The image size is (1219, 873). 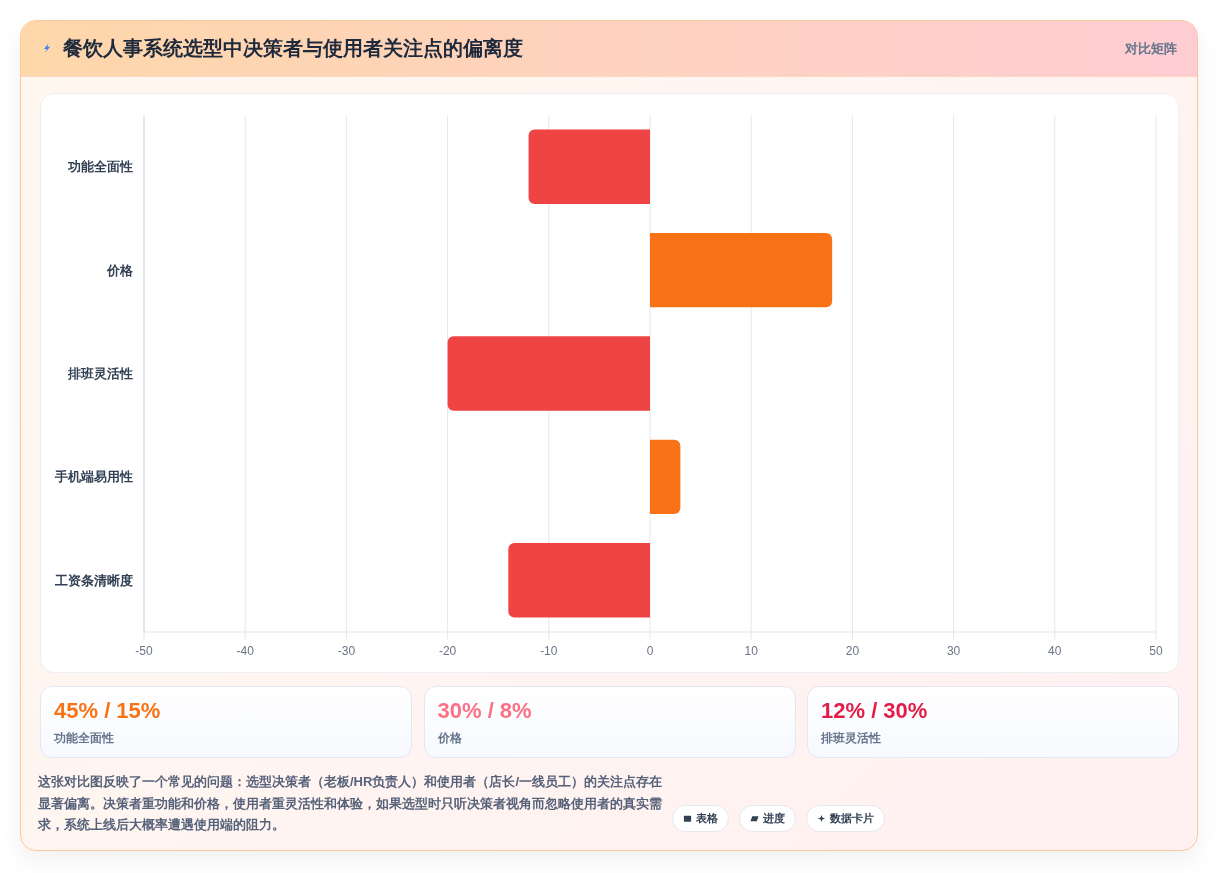 What do you see at coordinates (875, 711) in the screenshot?
I see `text: 12% / 30%` at bounding box center [875, 711].